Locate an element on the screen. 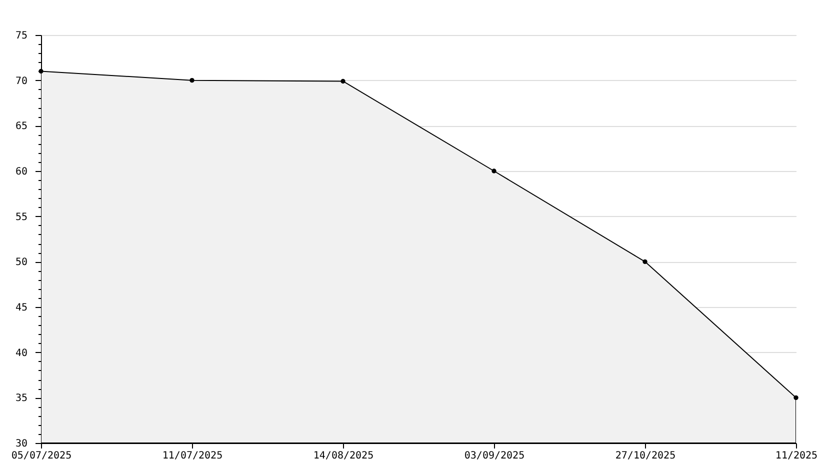 The image size is (834, 468). x-tick-label: 14/08/2025 is located at coordinates (343, 456).